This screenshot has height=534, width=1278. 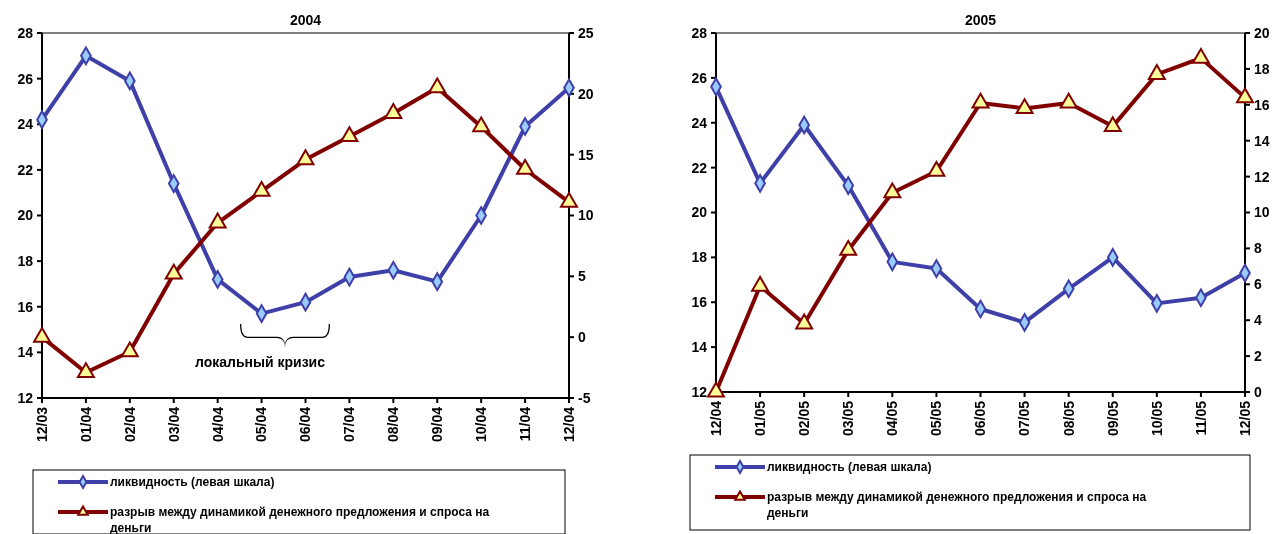 What do you see at coordinates (524, 424) in the screenshot?
I see `x-tick-label: 11/04` at bounding box center [524, 424].